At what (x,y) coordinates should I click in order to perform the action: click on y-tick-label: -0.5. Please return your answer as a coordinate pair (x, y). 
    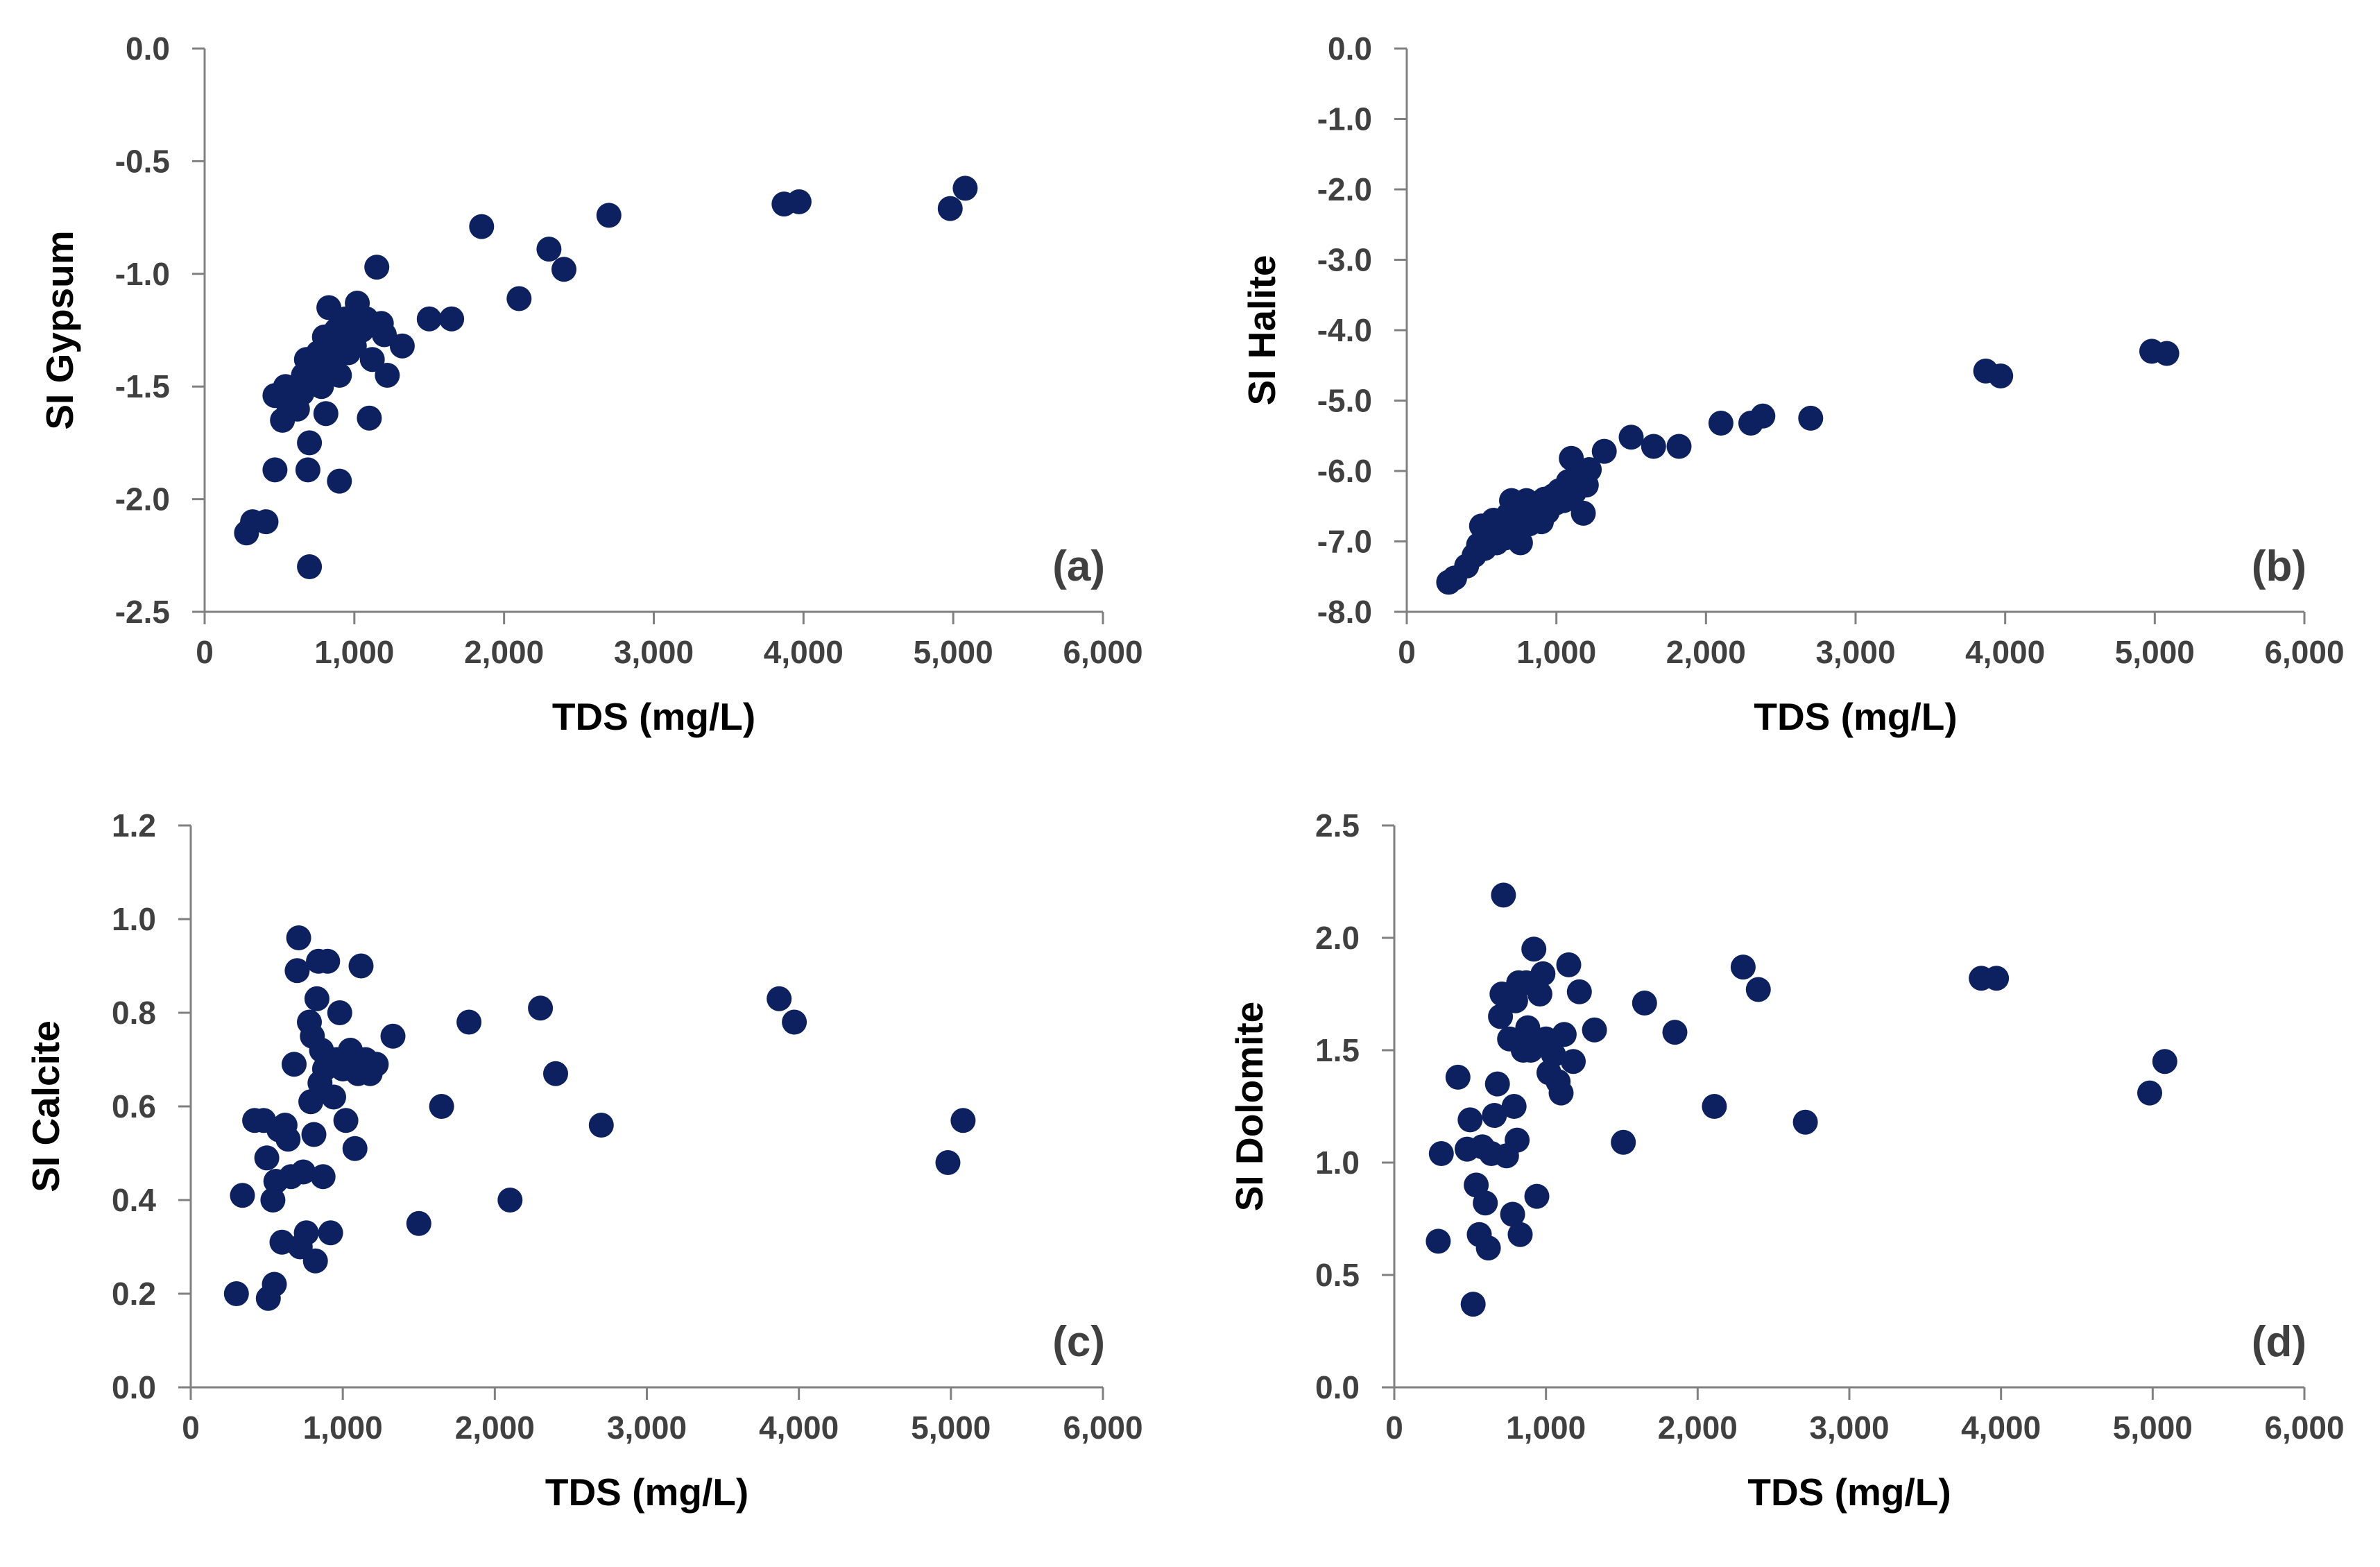
    Looking at the image, I should click on (142, 161).